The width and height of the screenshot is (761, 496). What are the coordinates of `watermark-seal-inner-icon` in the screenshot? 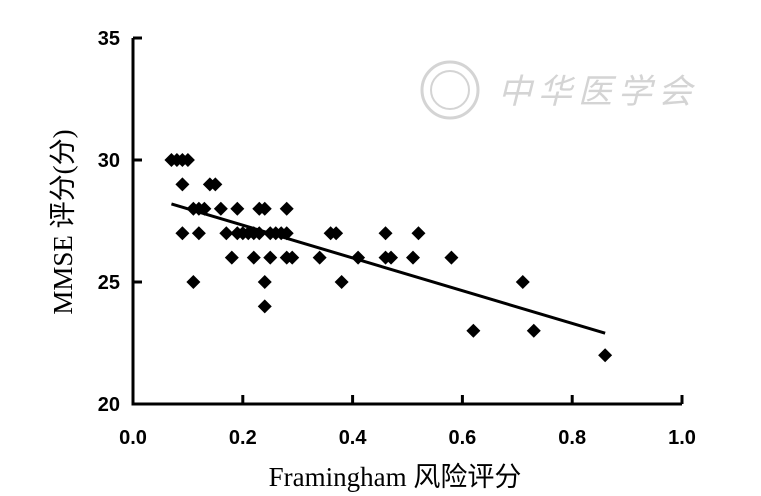 It's located at (450, 90).